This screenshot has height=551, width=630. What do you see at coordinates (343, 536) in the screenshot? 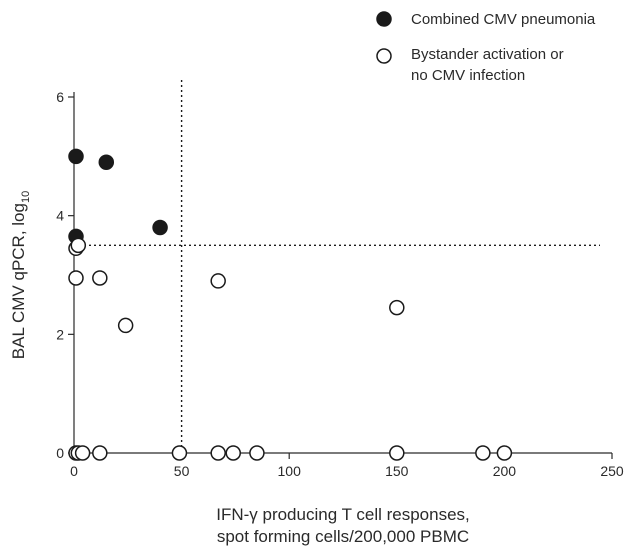
I see `x-axis-label-line2: spot forming cells/200,000 PBMC` at bounding box center [343, 536].